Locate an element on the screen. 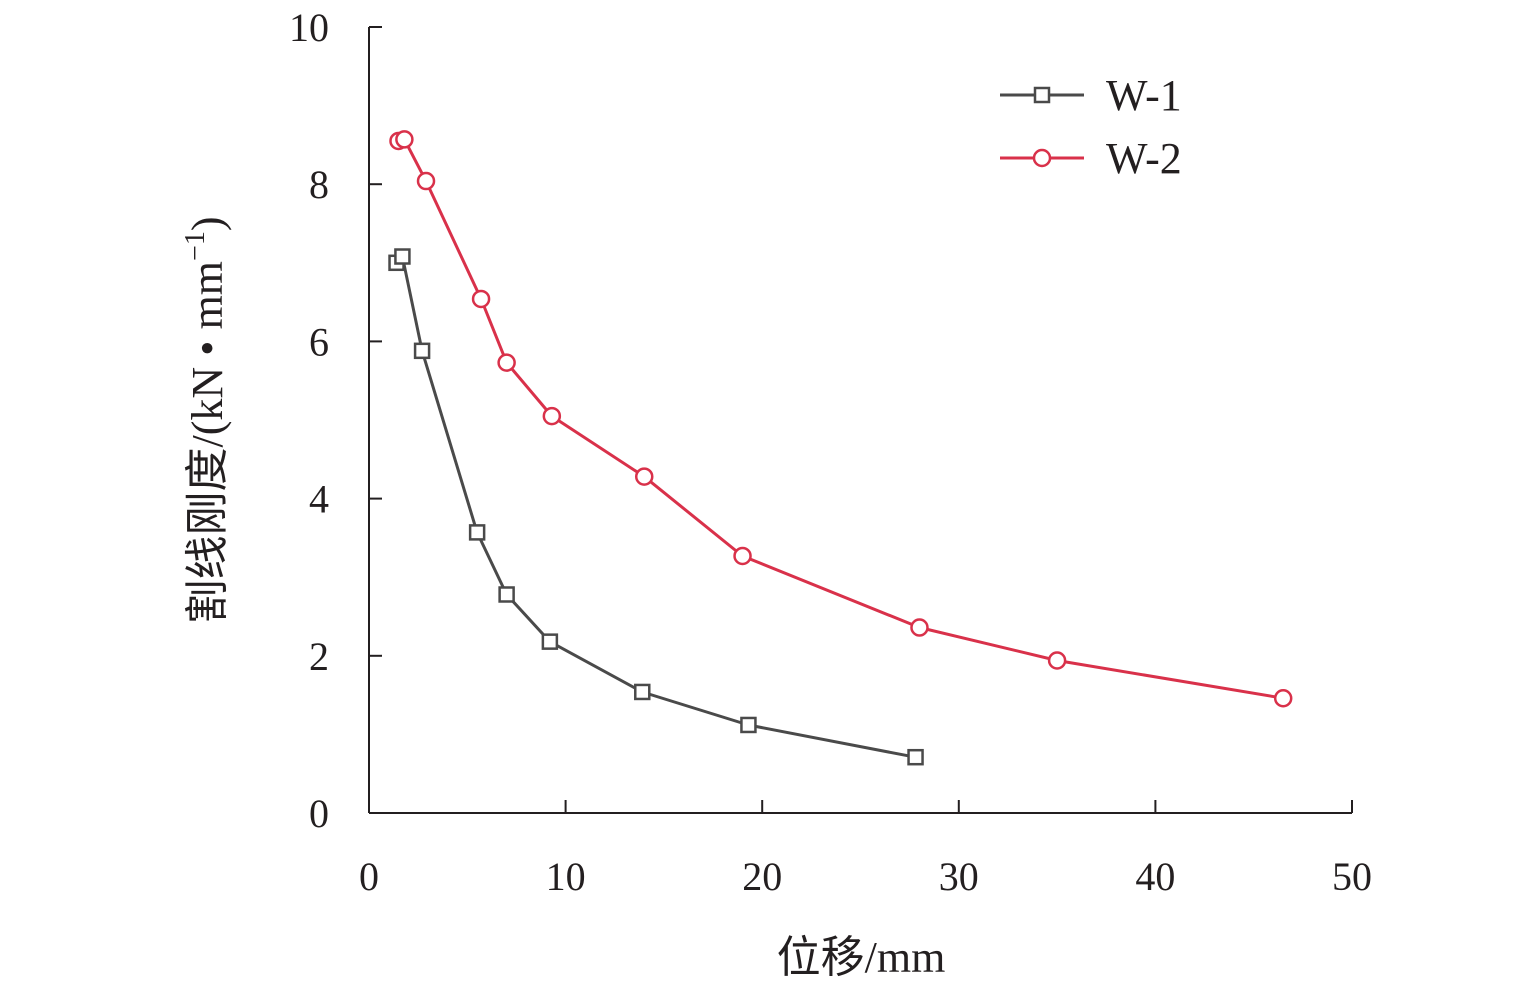 This screenshot has width=1535, height=990. y-axis-label: 割线刚度/(kN • mm−1) is located at coordinates (206, 420).